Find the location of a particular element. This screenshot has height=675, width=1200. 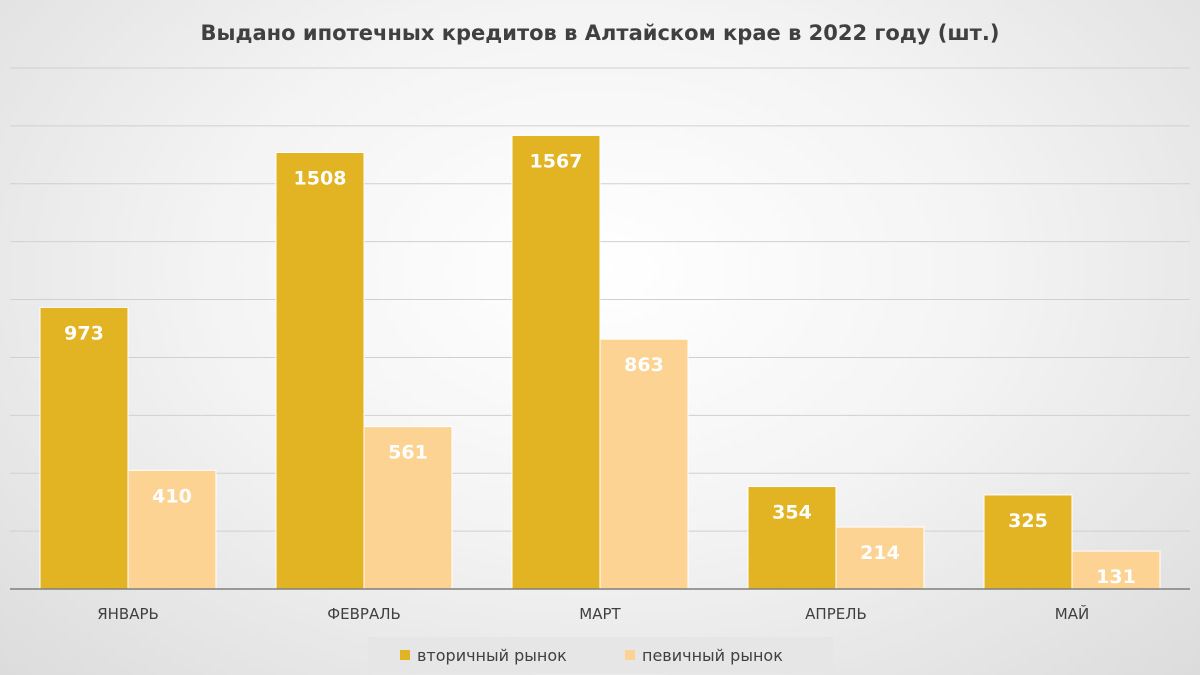

legend-background is located at coordinates (600, 655).